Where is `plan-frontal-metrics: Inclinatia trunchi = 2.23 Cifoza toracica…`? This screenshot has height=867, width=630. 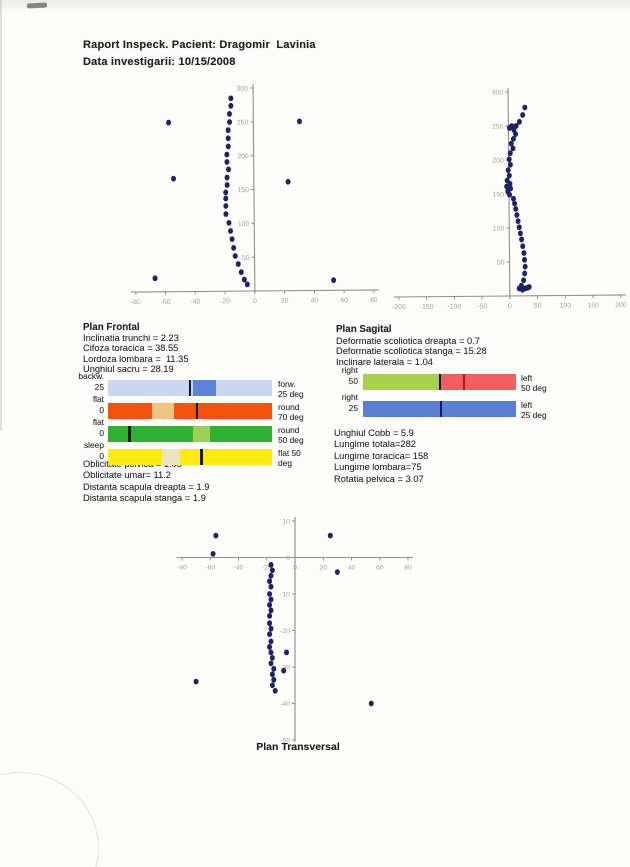
plan-frontal-metrics: Inclinatia trunchi = 2.23 Cifoza toracica… is located at coordinates (136, 354).